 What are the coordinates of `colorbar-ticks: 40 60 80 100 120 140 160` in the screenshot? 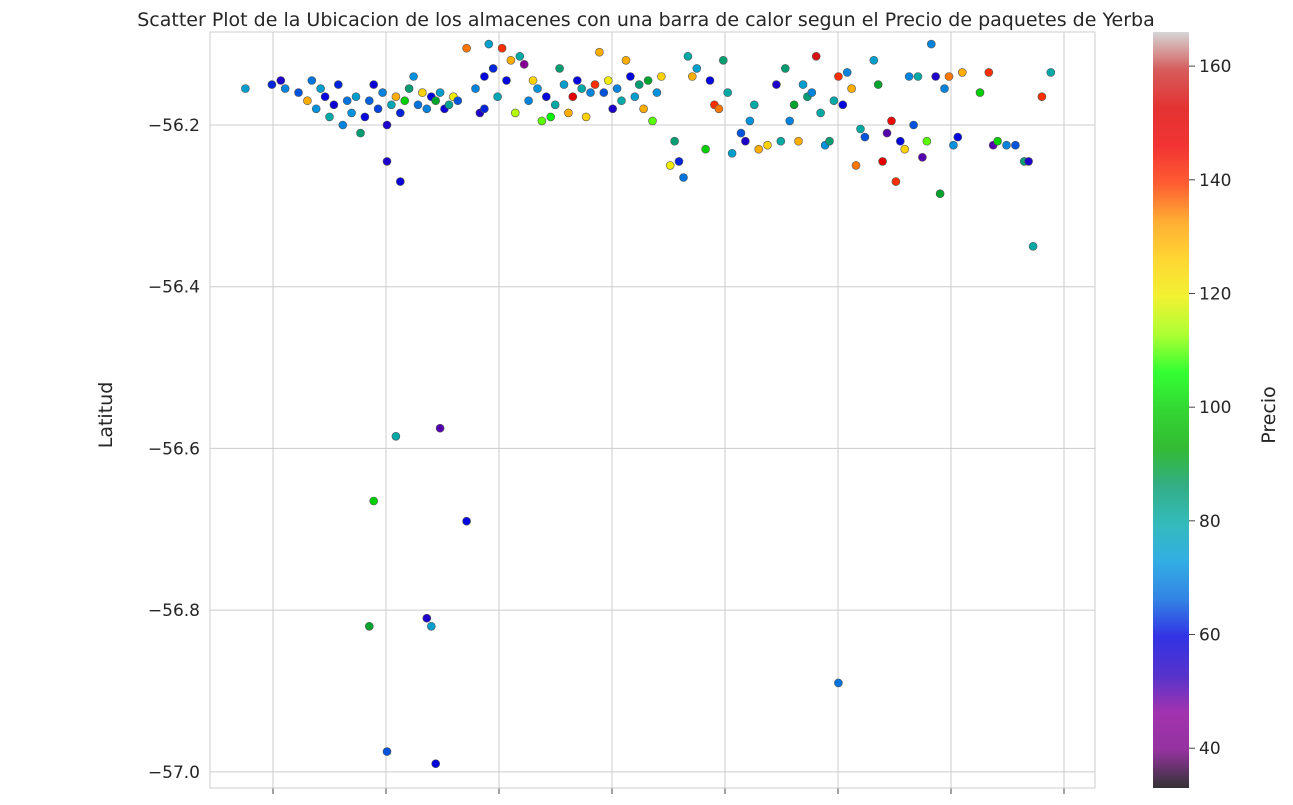 It's located at (1210, 408).